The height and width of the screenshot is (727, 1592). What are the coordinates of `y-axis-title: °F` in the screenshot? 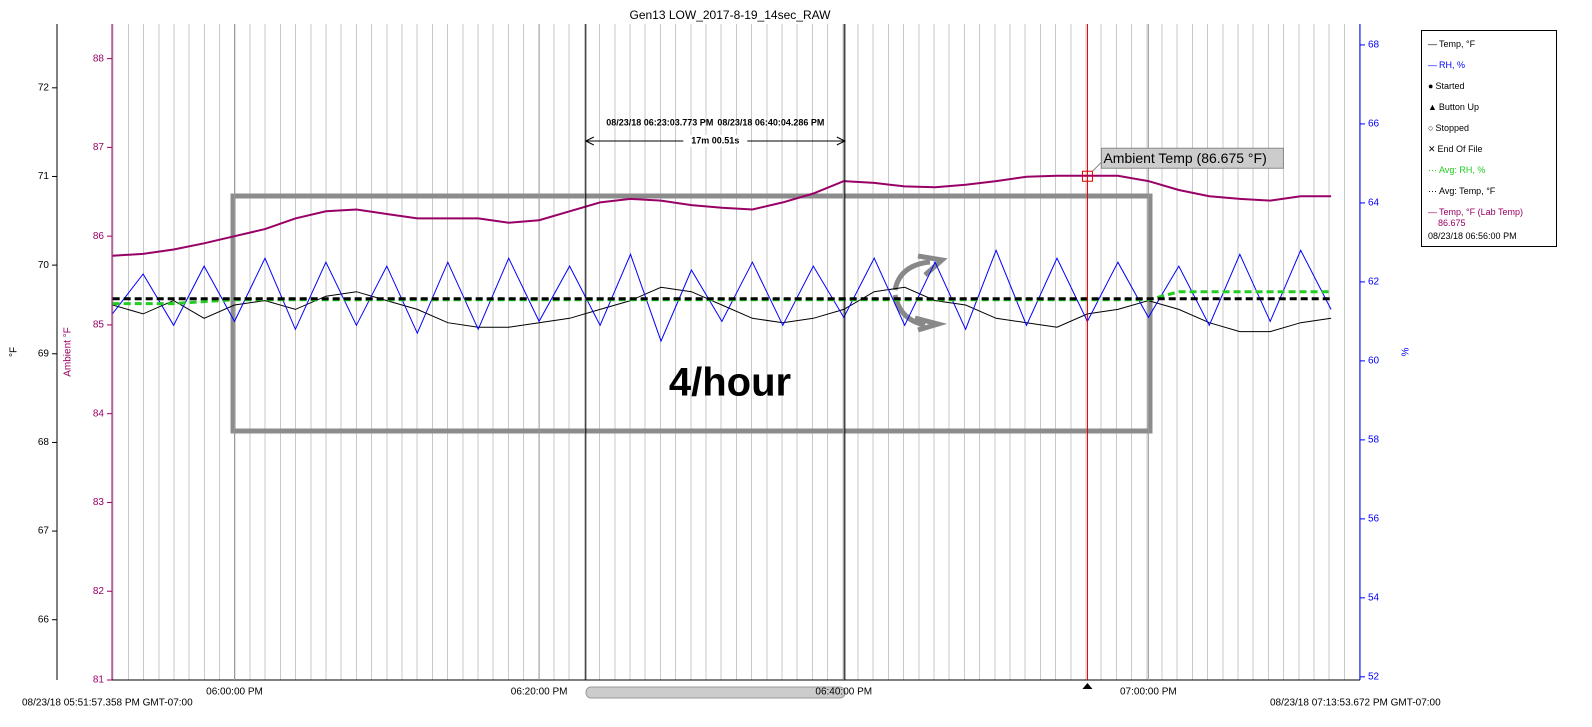 It's located at (14, 352).